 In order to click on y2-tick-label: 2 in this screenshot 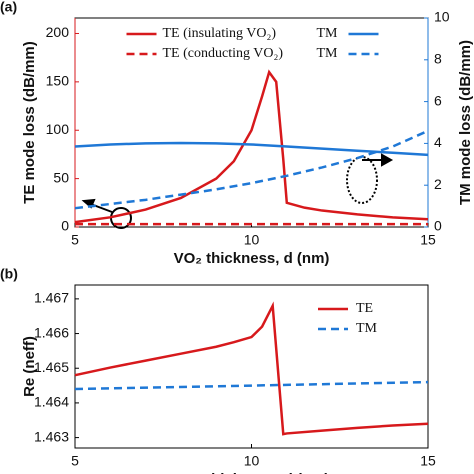, I will do `click(438, 184)`.